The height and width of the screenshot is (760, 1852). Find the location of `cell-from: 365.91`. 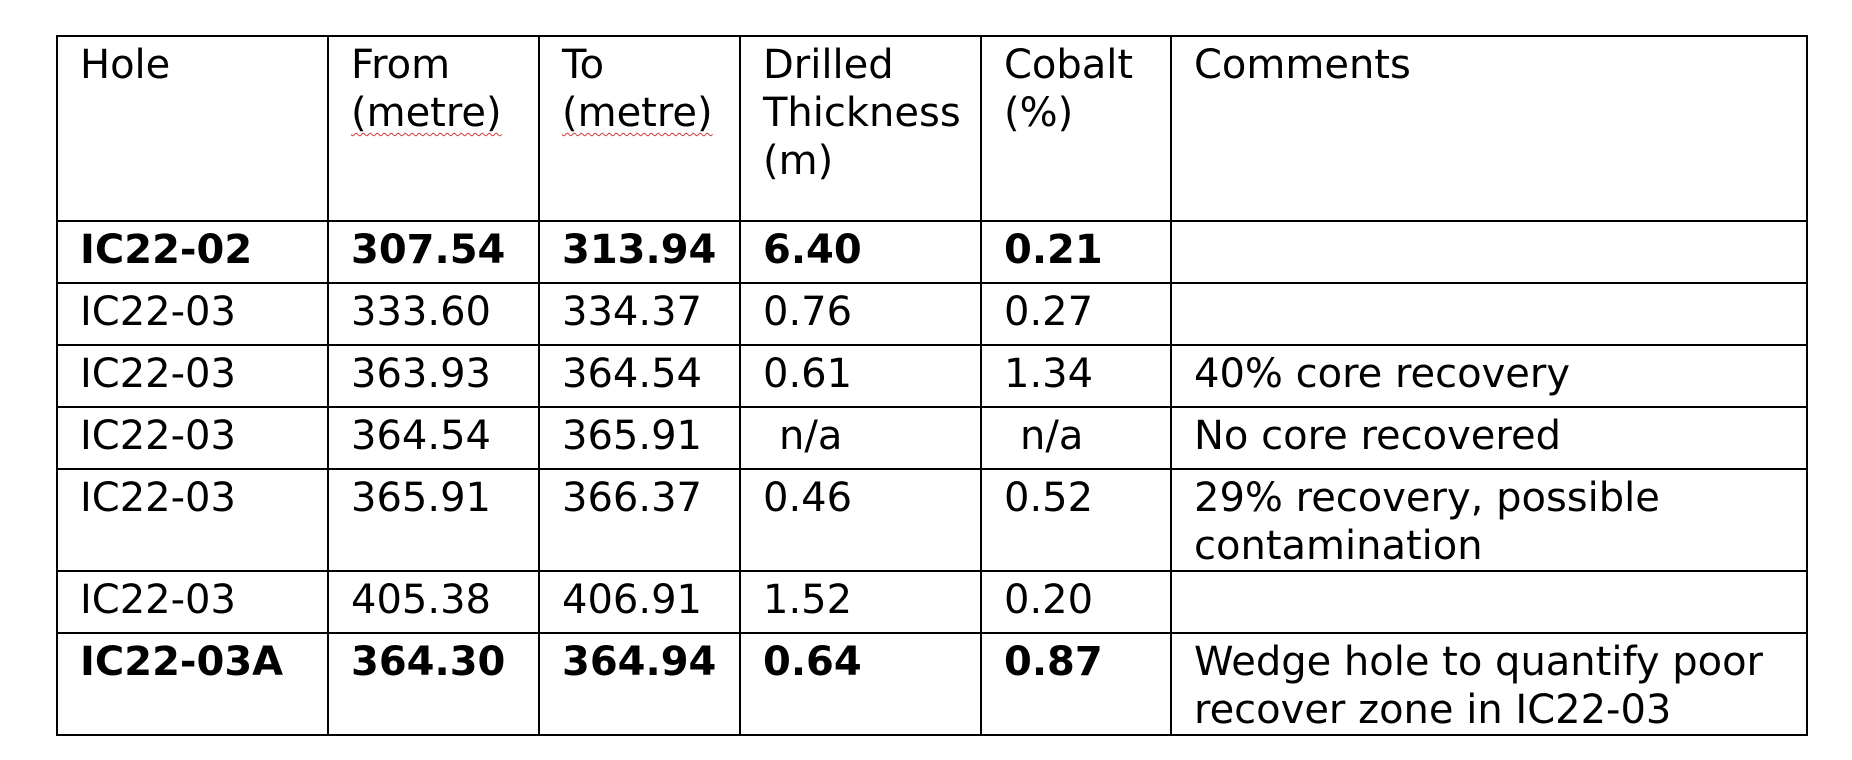

cell-from: 365.91 is located at coordinates (433, 520).